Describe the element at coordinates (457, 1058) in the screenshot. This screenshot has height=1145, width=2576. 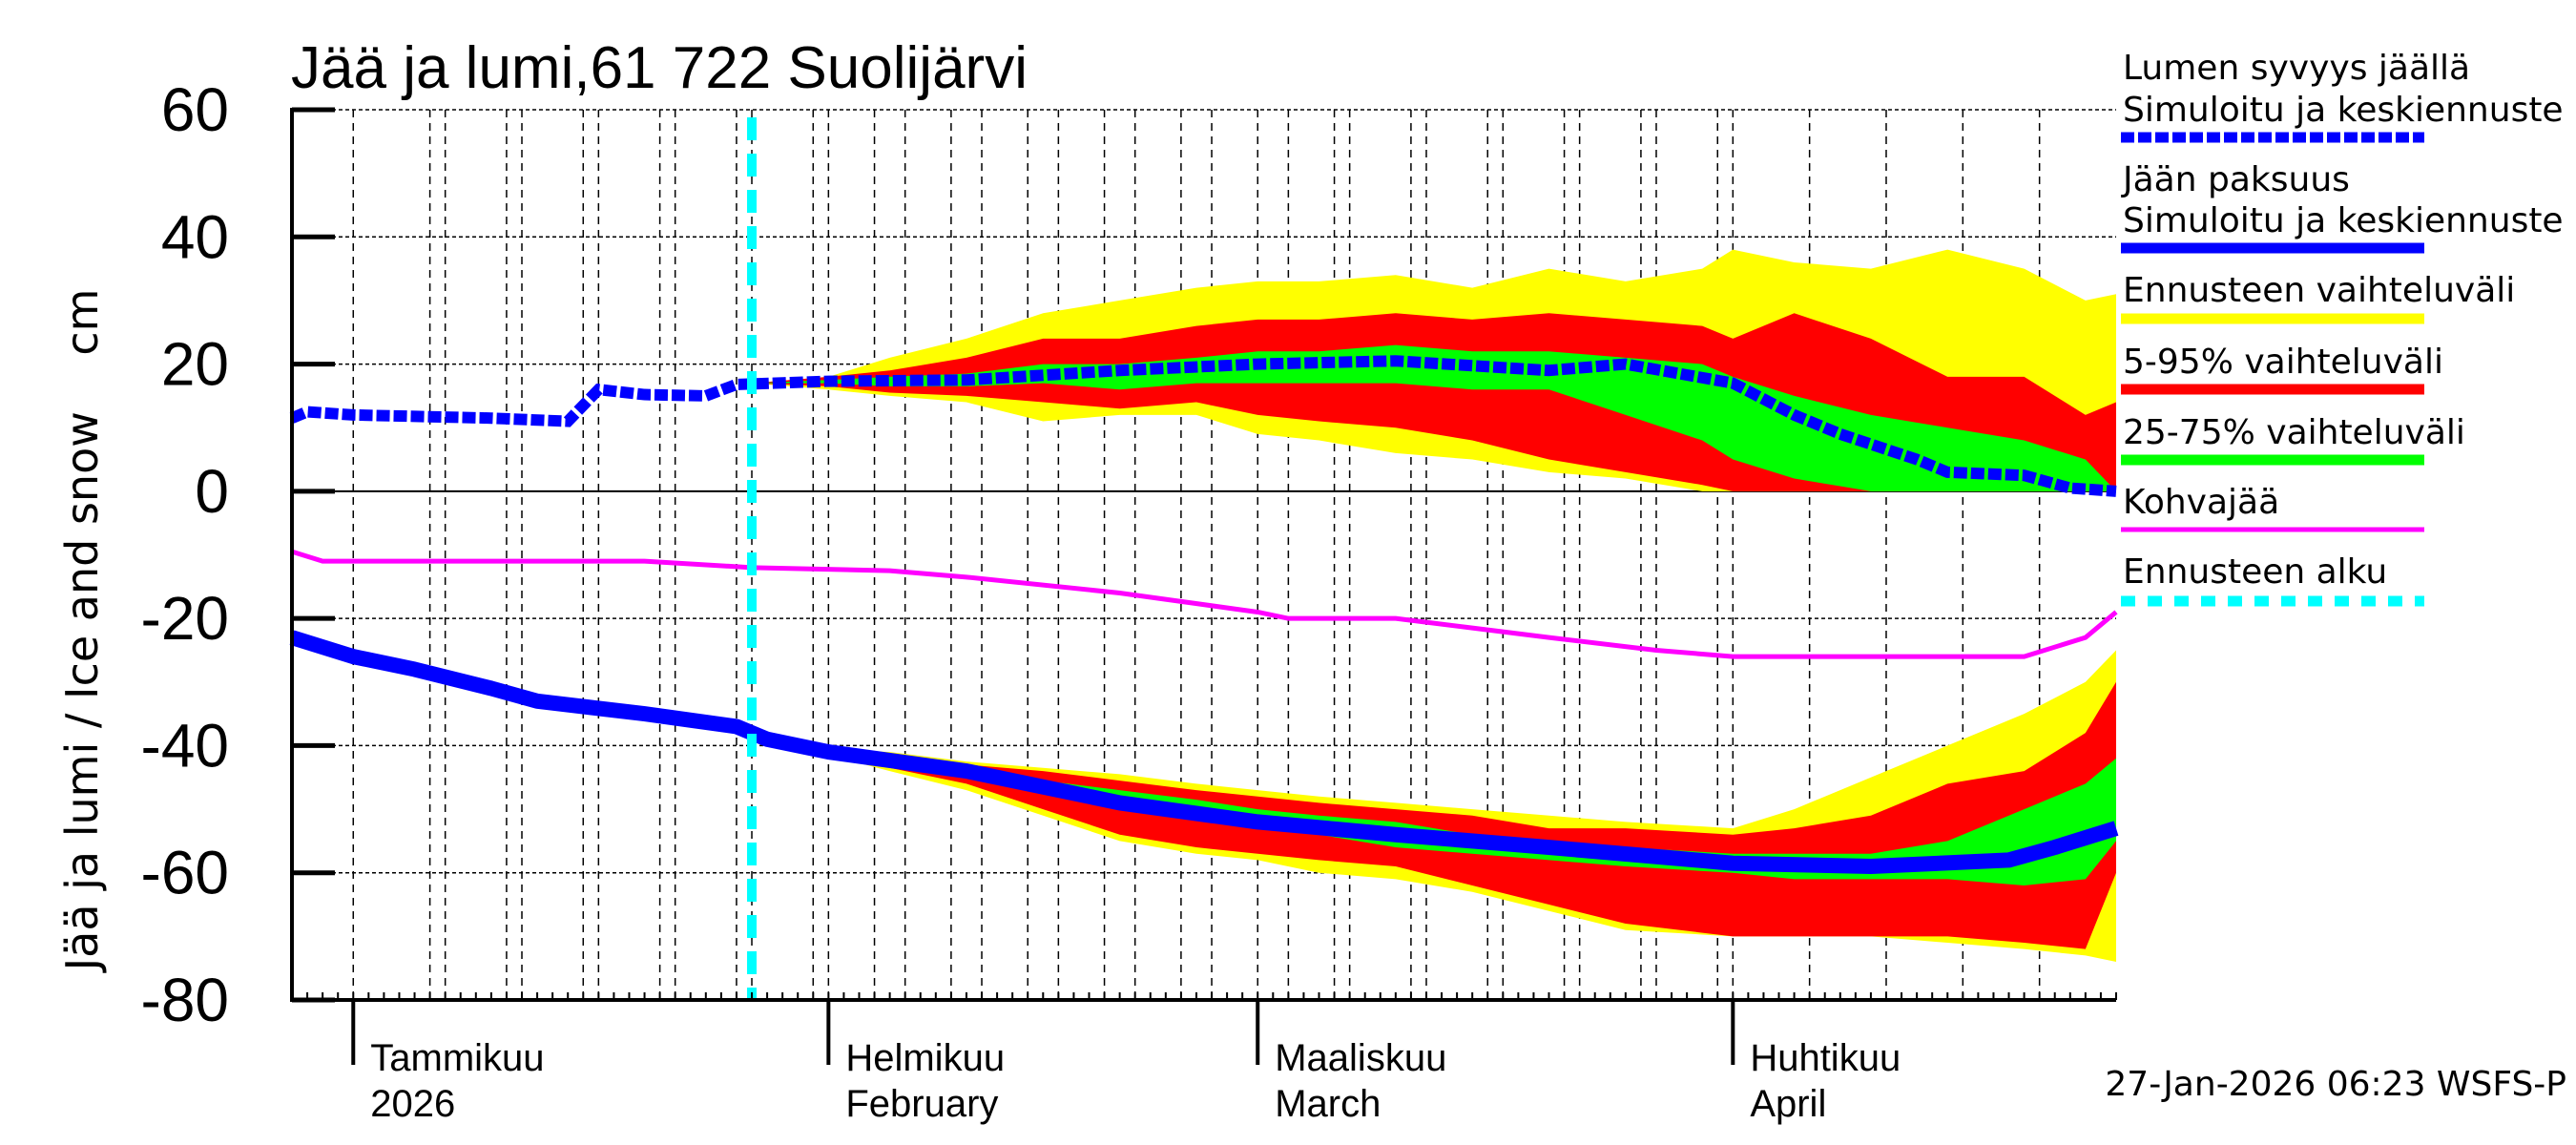
I see `month-label-fi: Tammikuu` at that location.